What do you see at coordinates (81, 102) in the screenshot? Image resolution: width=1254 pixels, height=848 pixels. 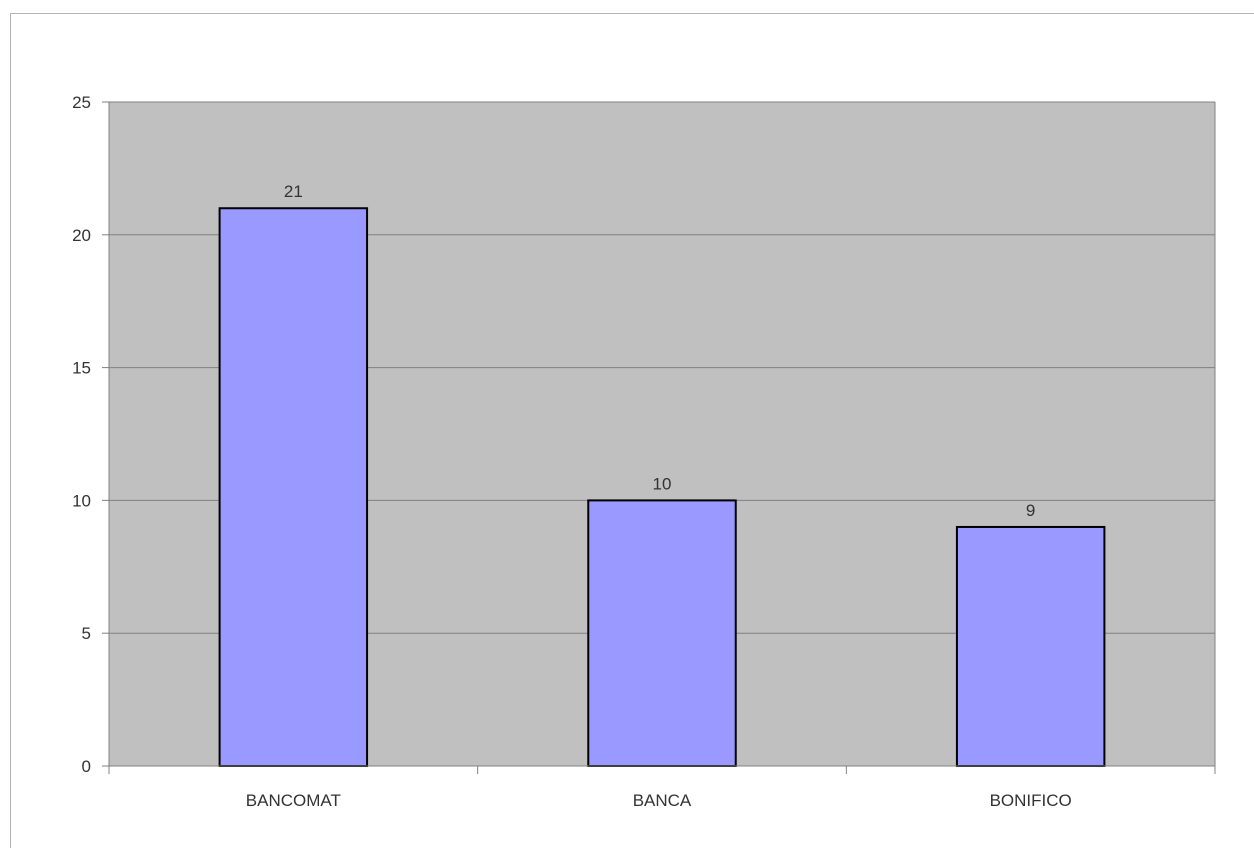 I see `y-tick-label: 25` at bounding box center [81, 102].